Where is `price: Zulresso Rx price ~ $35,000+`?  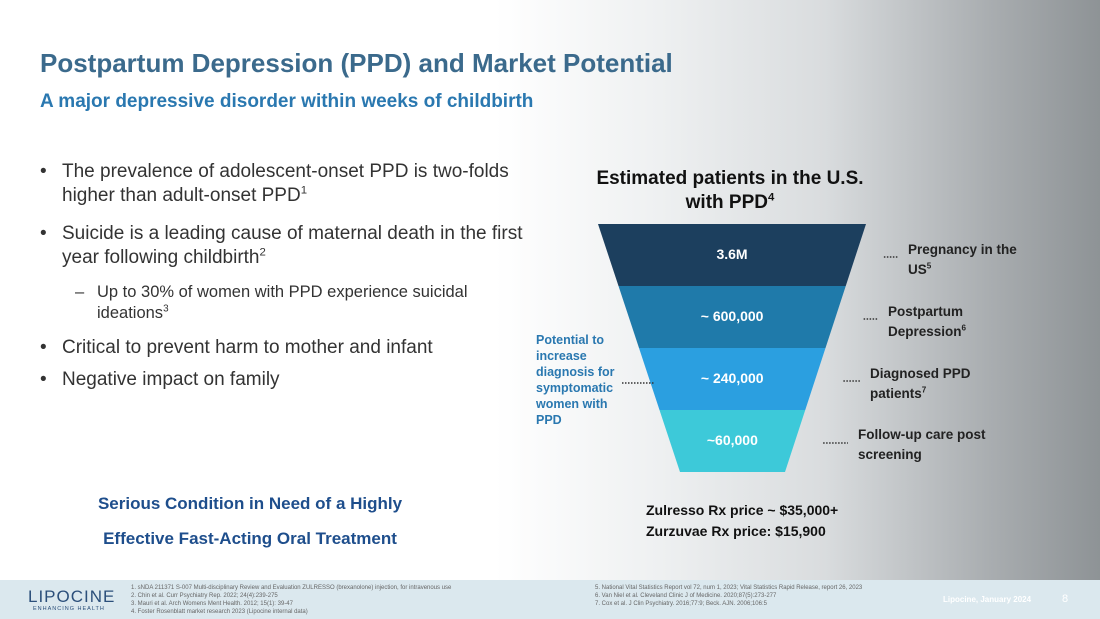
price: Zulresso Rx price ~ $35,000+ is located at coordinates (742, 510).